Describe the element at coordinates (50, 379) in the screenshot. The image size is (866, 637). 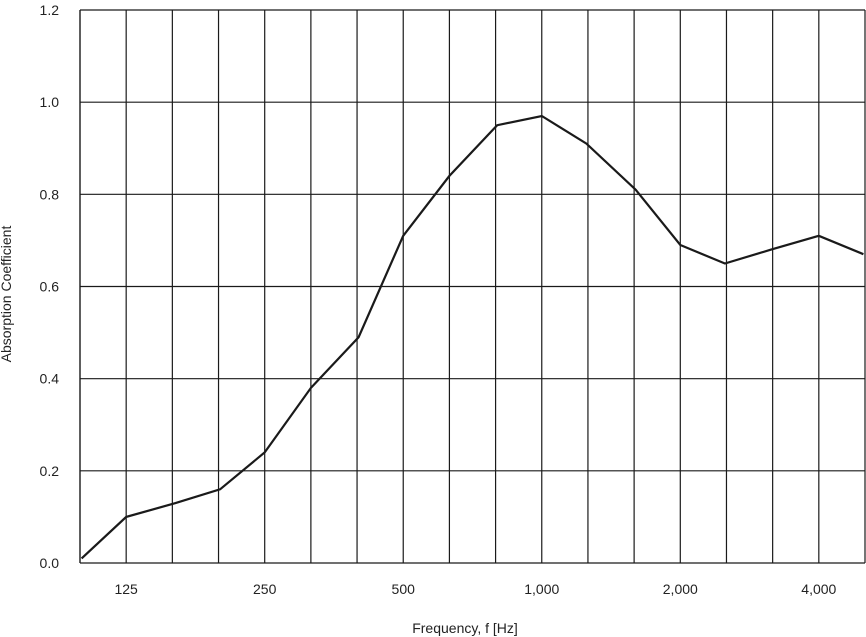
I see `y-tick-label: 0.4` at that location.